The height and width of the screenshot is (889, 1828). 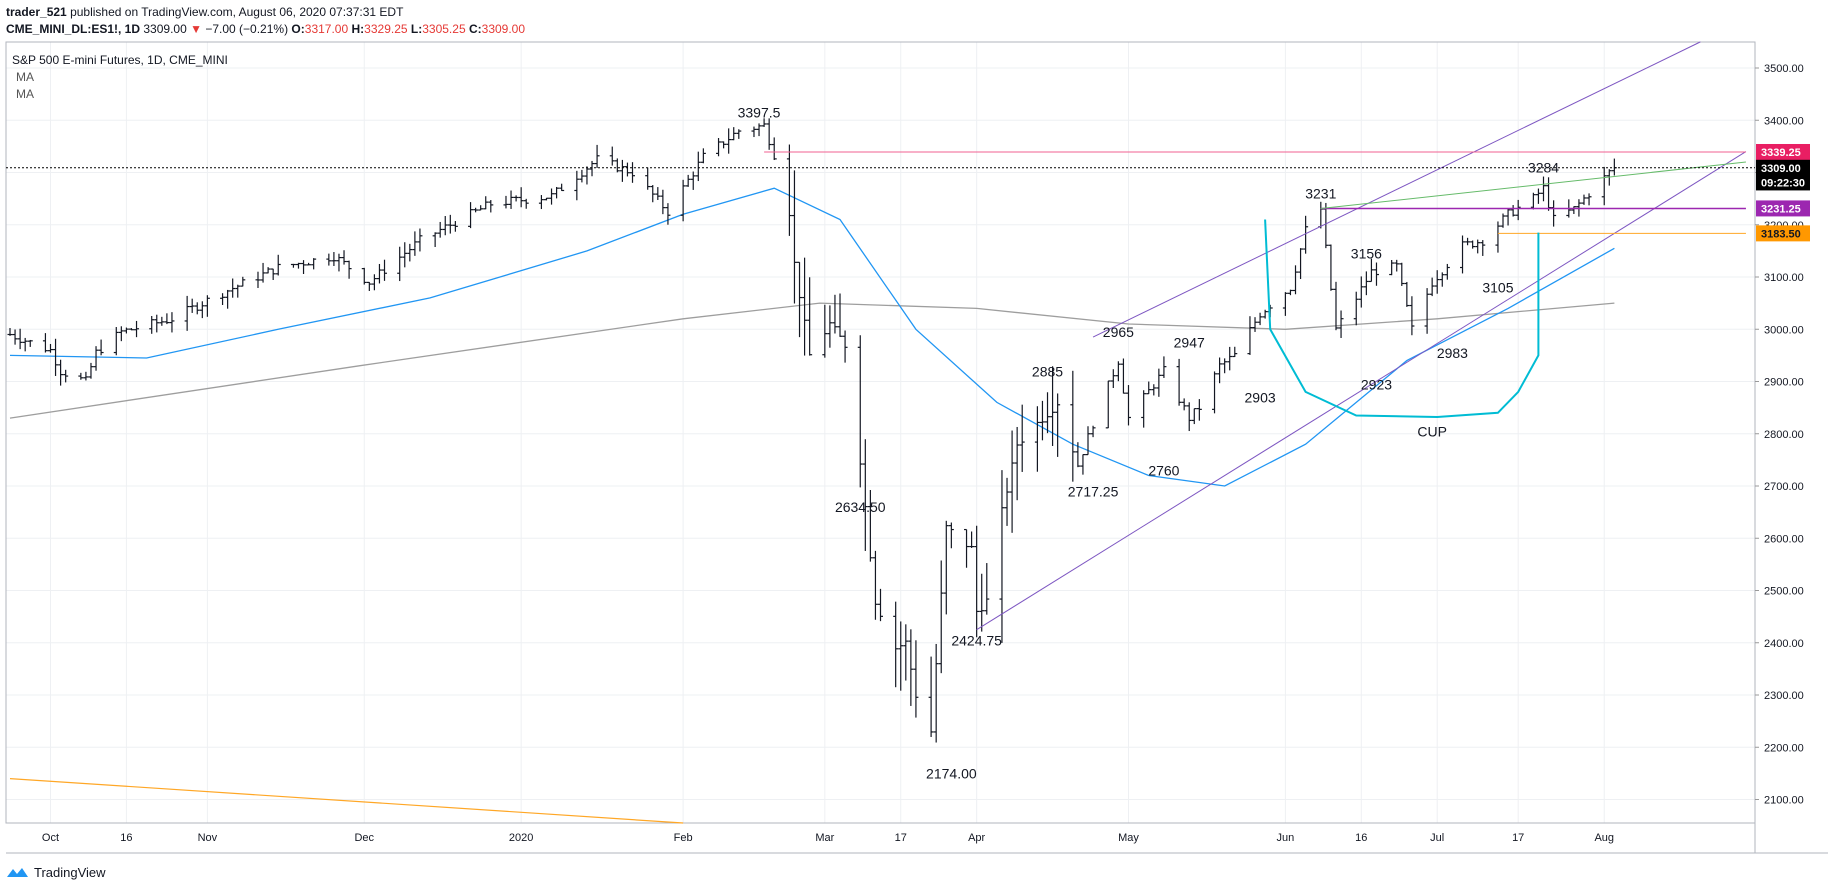 What do you see at coordinates (208, 838) in the screenshot?
I see `x-tick-label: Nov` at bounding box center [208, 838].